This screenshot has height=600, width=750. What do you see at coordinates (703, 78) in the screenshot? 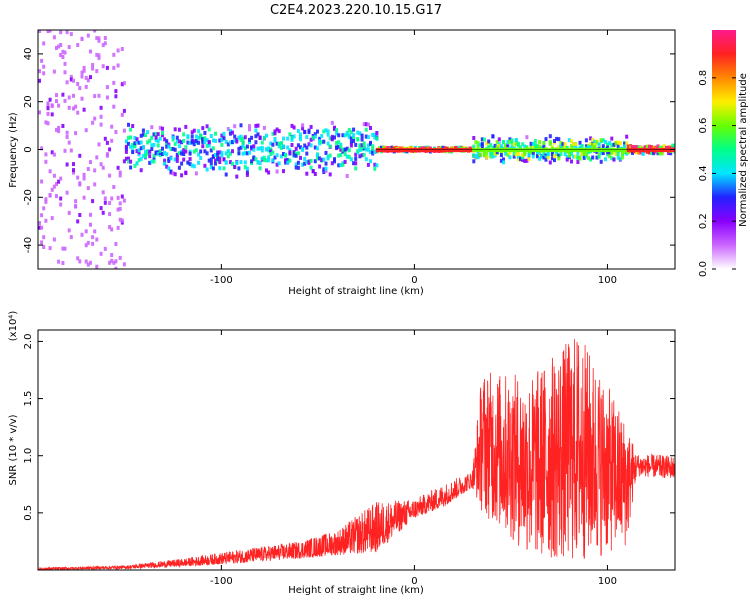
I see `colorbar-tick-label: 0.8` at bounding box center [703, 78].